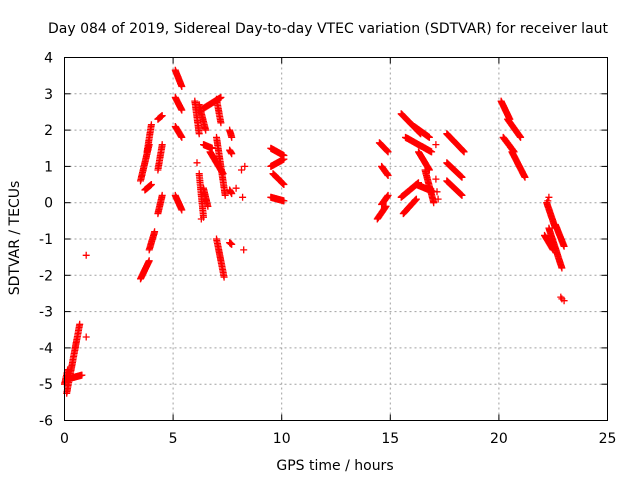 Image resolution: width=640 pixels, height=480 pixels. I want to click on x-tick-label: 15, so click(390, 439).